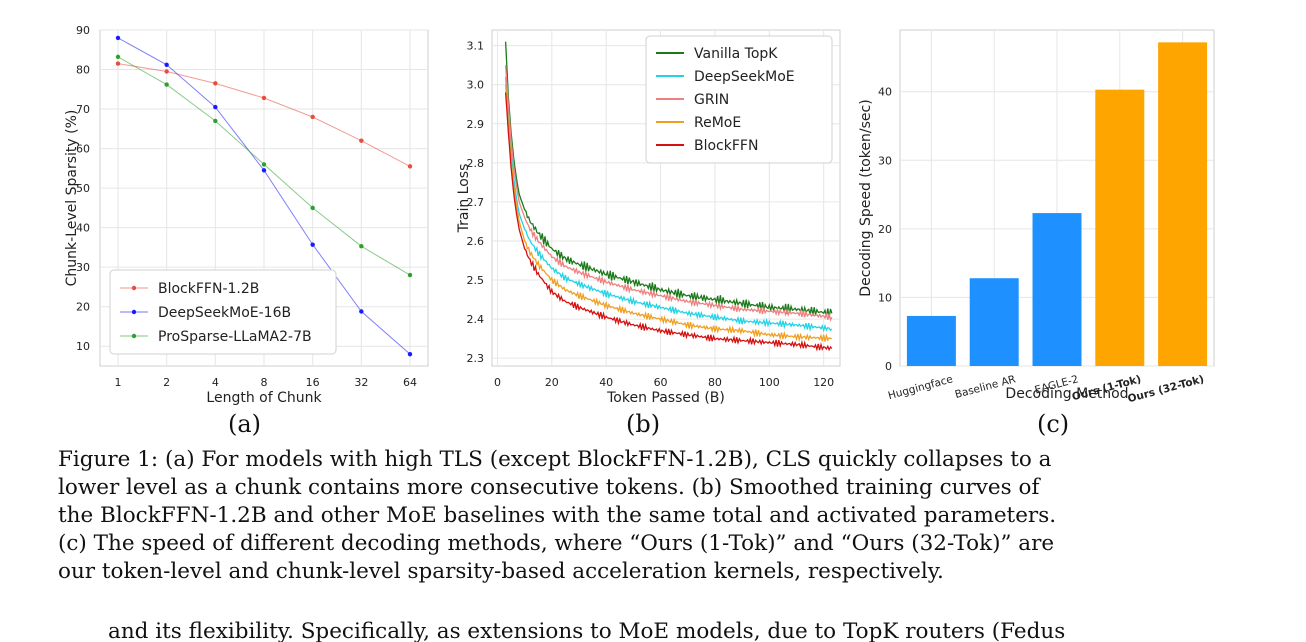  I want to click on chart-b-legend-label: DeepSeekMoE, so click(744, 77).